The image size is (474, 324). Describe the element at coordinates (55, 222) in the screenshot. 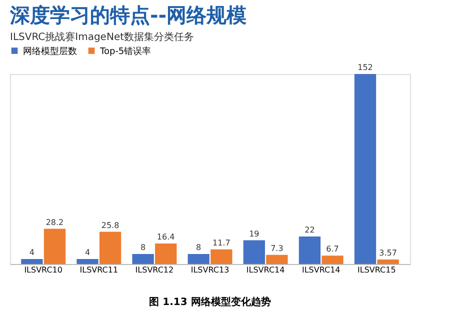

I see `data-label: 28.2` at that location.